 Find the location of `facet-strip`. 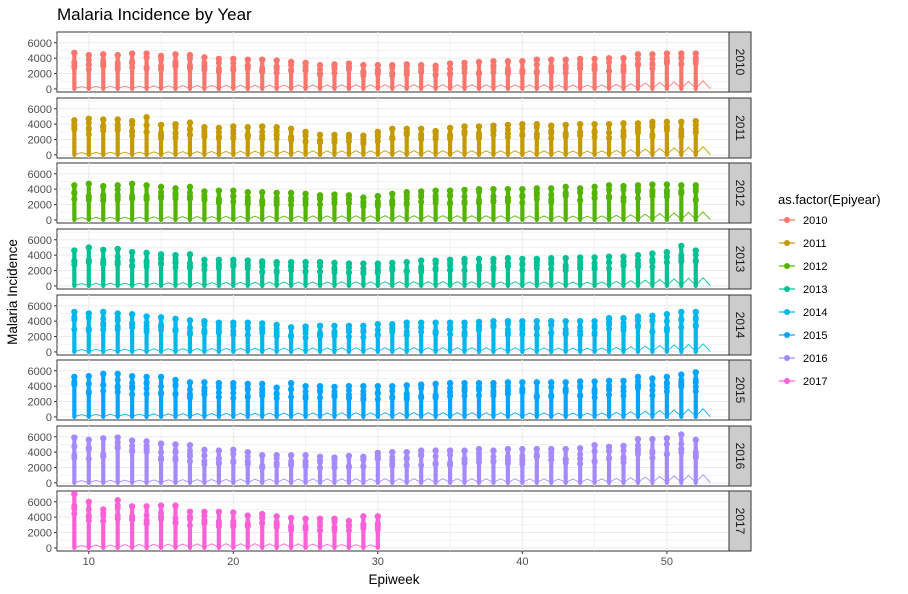

facet-strip is located at coordinates (740, 128).